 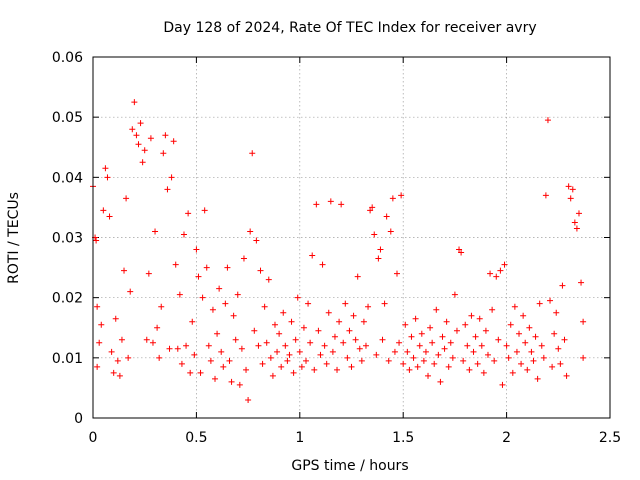 I want to click on x-tick-label: 2.5, so click(x=610, y=438).